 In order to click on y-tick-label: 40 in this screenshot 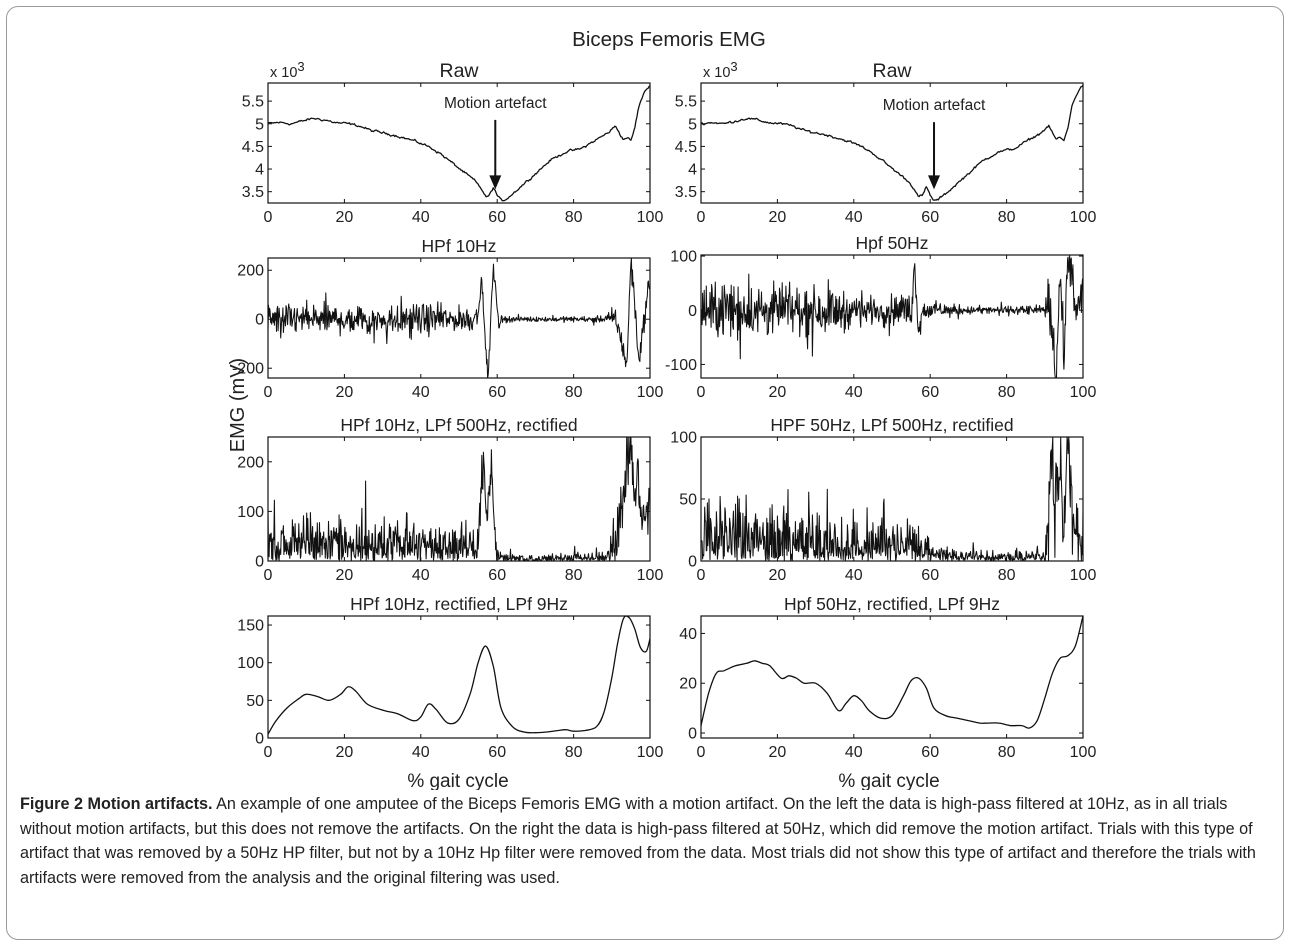, I will do `click(688, 634)`.